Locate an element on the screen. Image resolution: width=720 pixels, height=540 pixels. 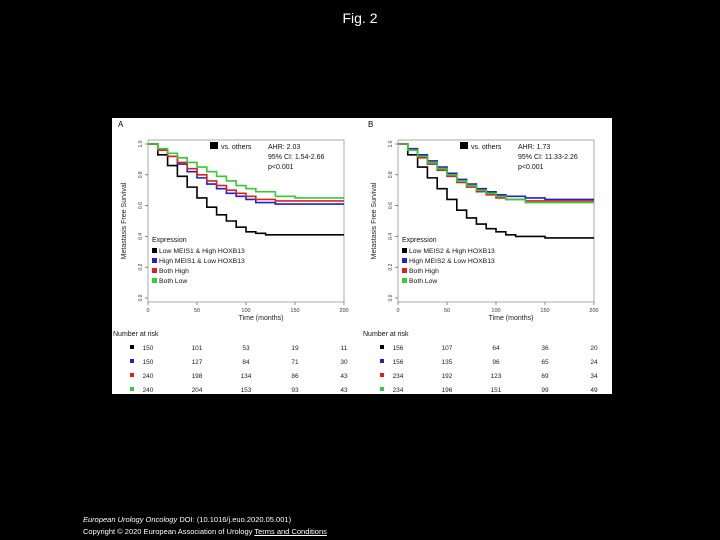
risk-table-title: Number at risk is located at coordinates (386, 334).